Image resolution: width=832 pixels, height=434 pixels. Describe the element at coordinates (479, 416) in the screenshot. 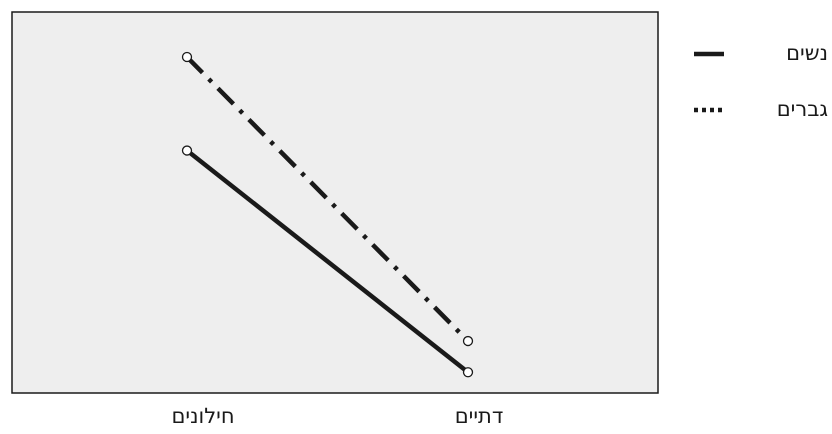

I see `x-tick-label-1: דתיים` at that location.